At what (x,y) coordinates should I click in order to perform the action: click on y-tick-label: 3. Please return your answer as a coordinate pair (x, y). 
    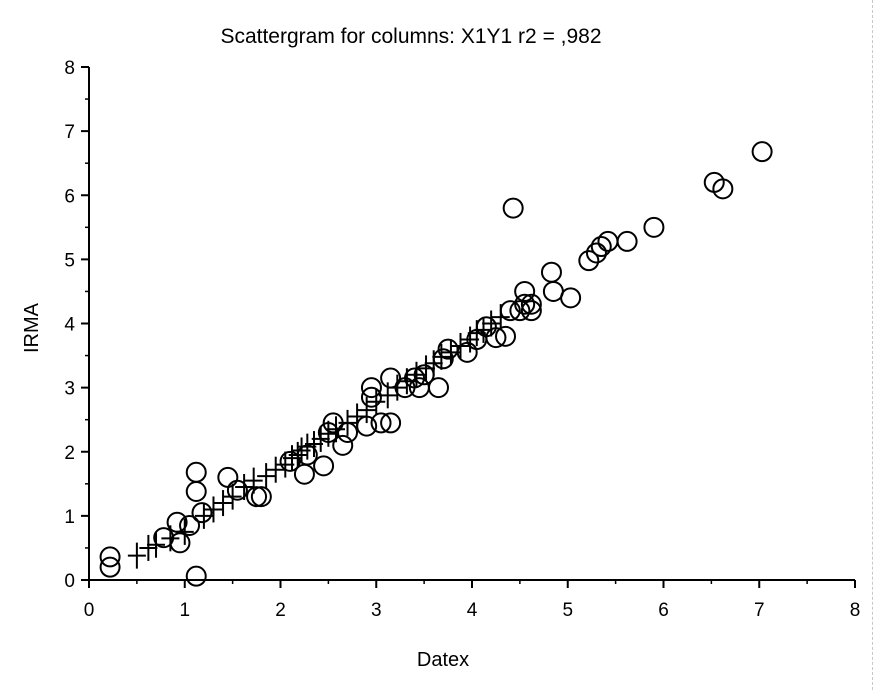
    Looking at the image, I should click on (69, 389).